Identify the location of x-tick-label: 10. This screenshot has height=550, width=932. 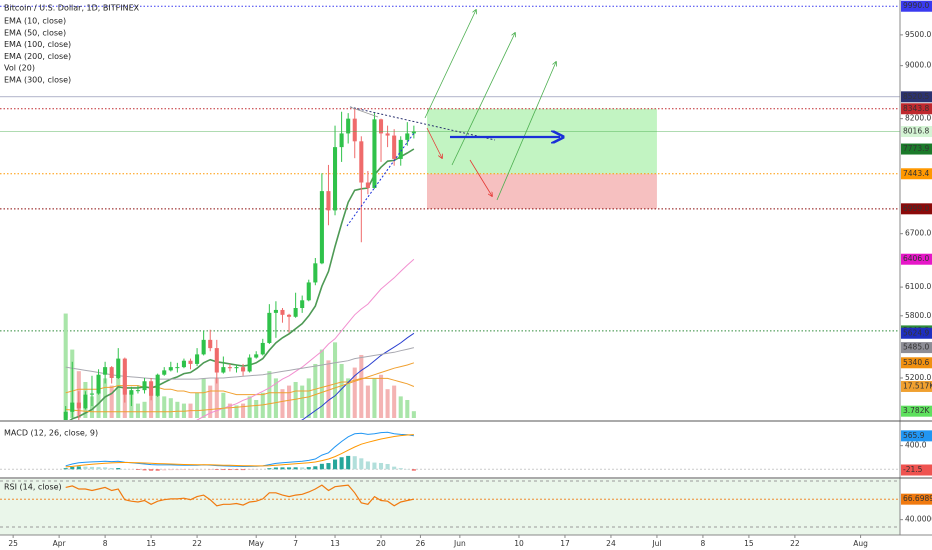
(519, 543).